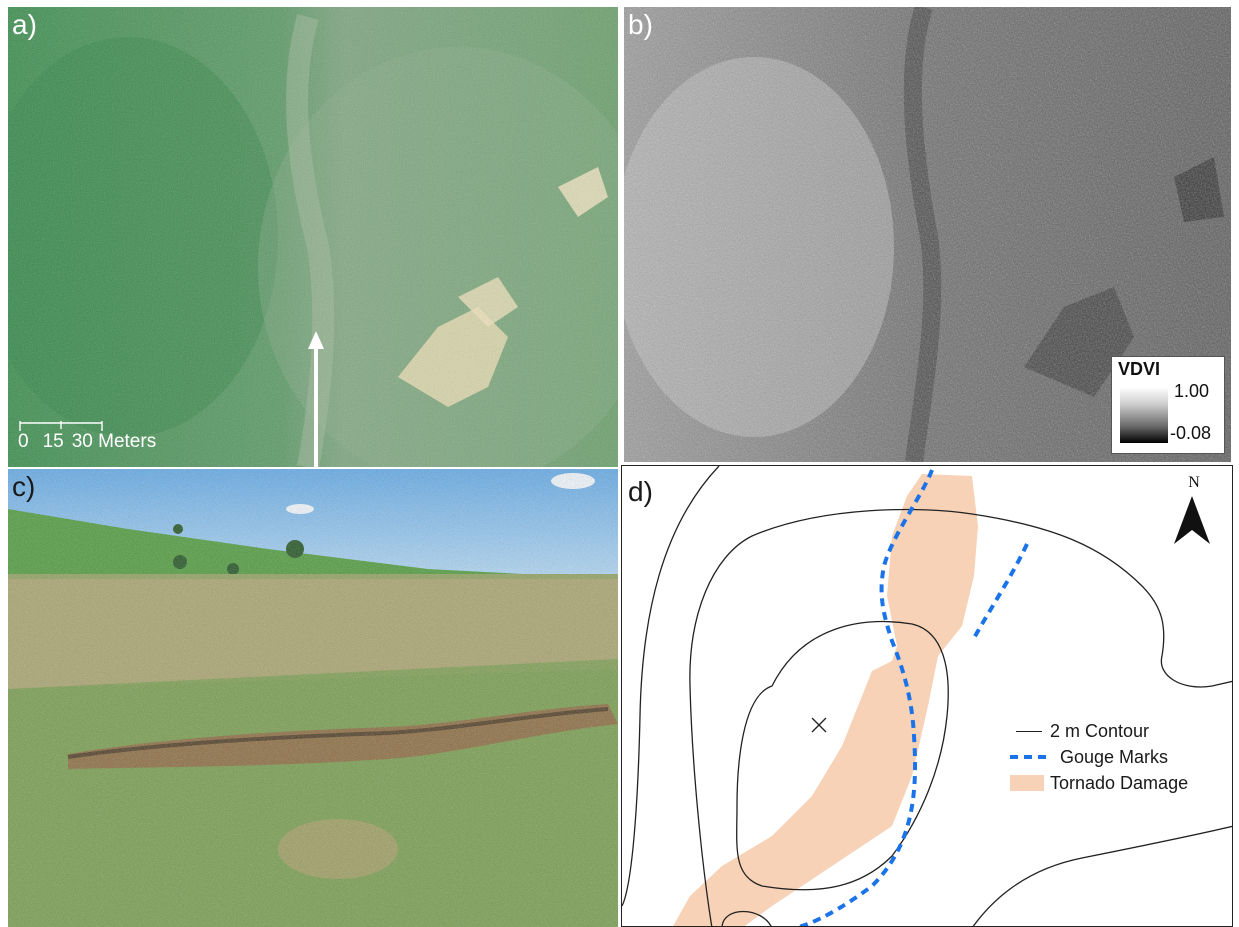 The image size is (1239, 927). What do you see at coordinates (1027, 783) in the screenshot?
I see `damage-legend-icon` at bounding box center [1027, 783].